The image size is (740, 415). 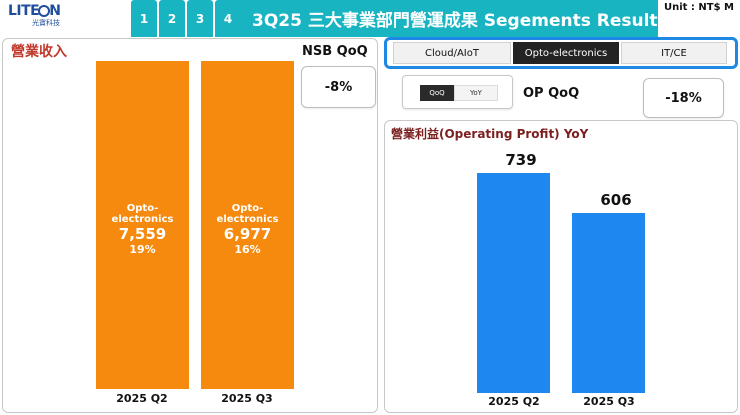 What do you see at coordinates (142, 249) in the screenshot?
I see `bar-share: 19%` at bounding box center [142, 249].